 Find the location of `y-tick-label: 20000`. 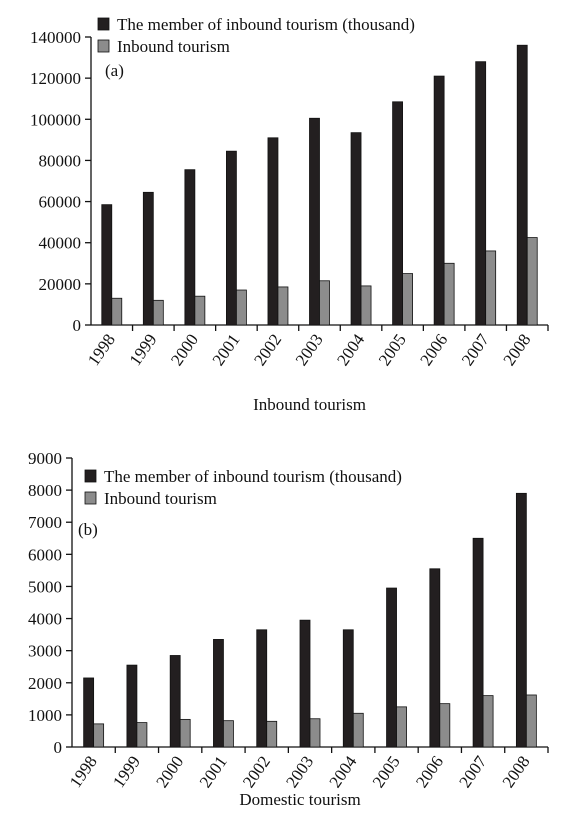

y-tick-label: 20000 is located at coordinates (60, 284).